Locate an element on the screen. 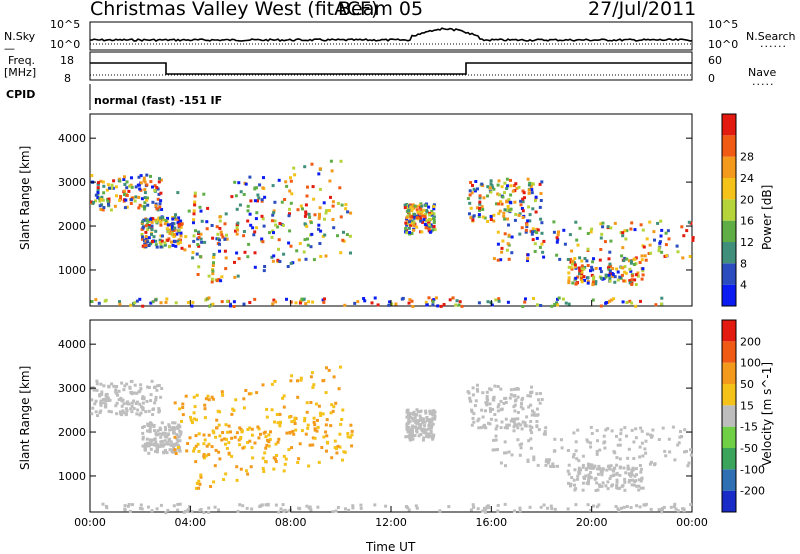 This screenshot has width=800, height=554. freq-line is located at coordinates (391, 68).